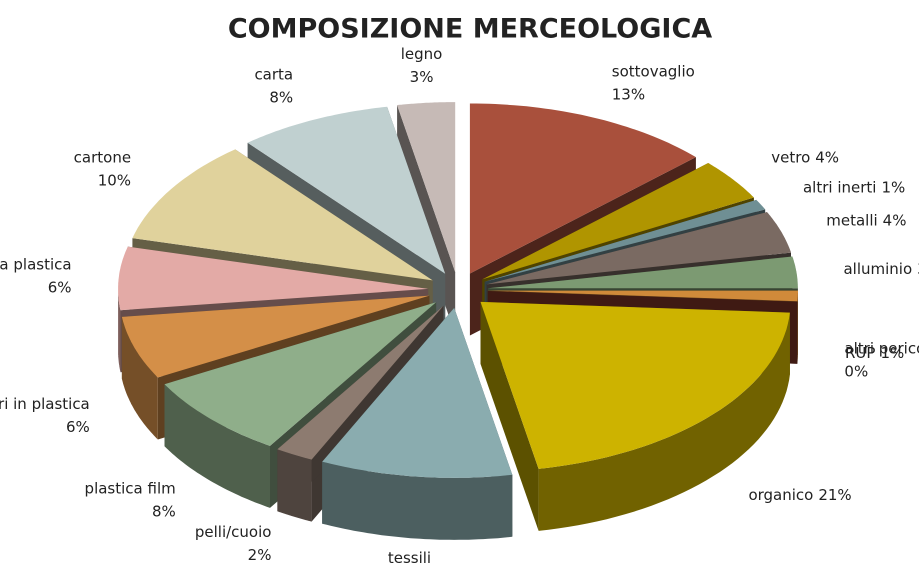  What do you see at coordinates (860, 352) in the screenshot?
I see `category-label: RUP` at bounding box center [860, 352].